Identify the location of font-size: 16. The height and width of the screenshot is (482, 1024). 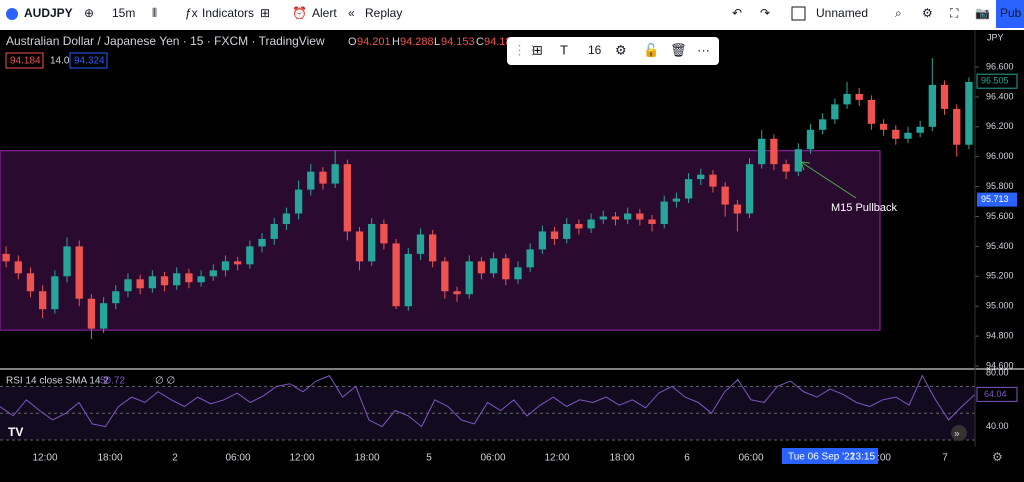
(595, 50).